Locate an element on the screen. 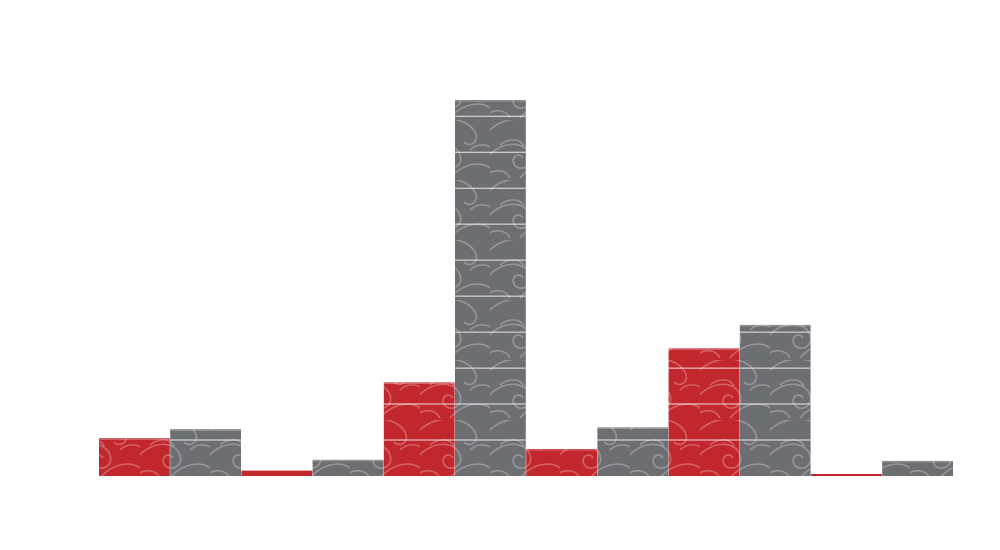 The image size is (1000, 550). bar-pattern-series2-cat3 is located at coordinates (490, 288).